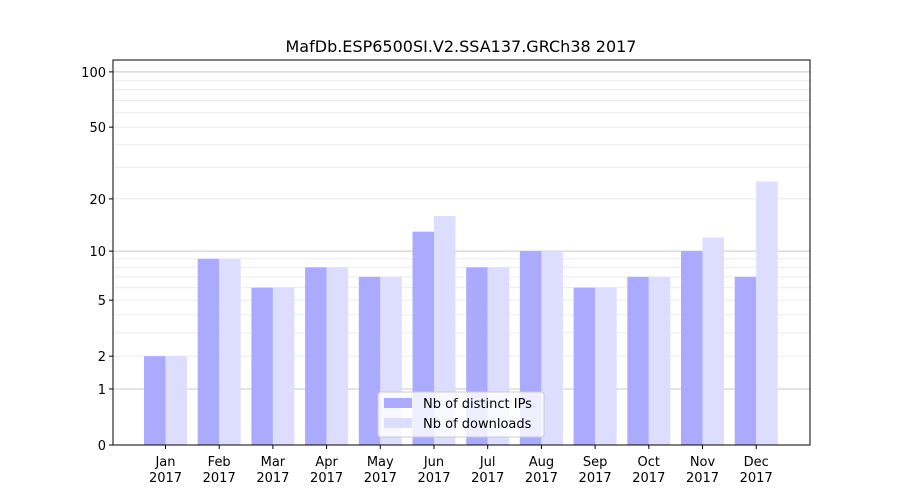  Describe the element at coordinates (272, 470) in the screenshot. I see `x-tick-label: Mar 2017` at that location.